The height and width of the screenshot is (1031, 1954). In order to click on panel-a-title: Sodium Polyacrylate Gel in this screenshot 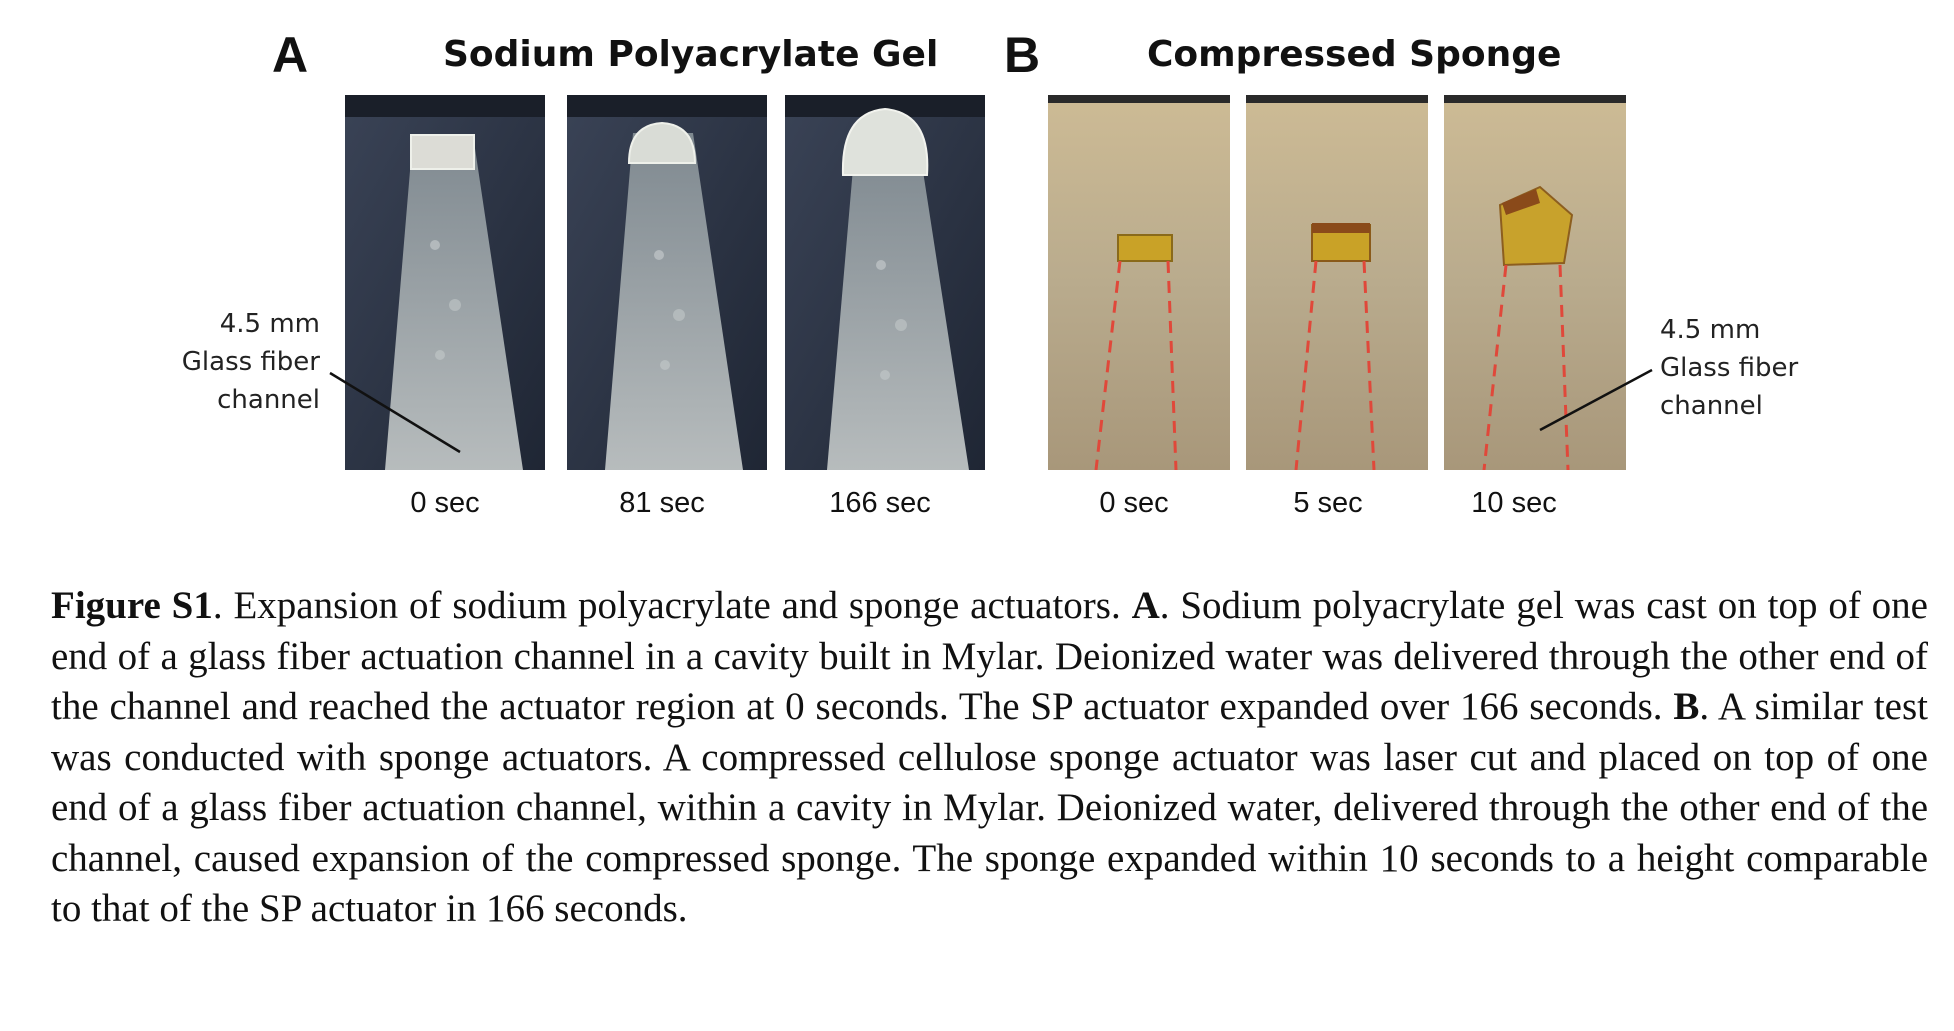, I will do `click(691, 54)`.